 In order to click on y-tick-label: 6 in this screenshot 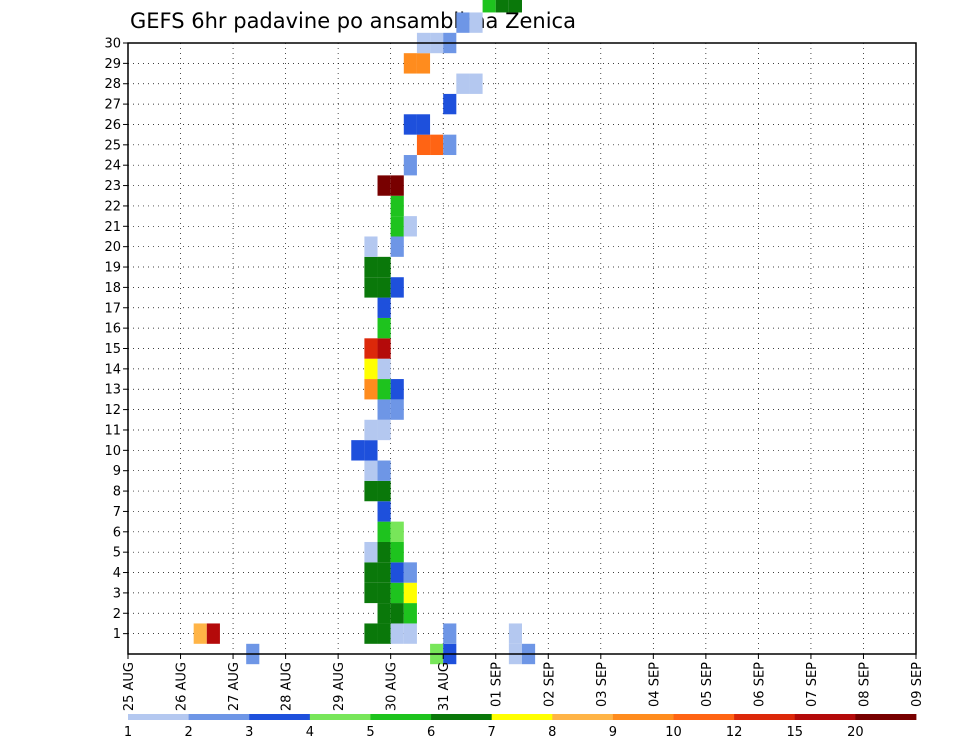, I will do `click(117, 532)`.